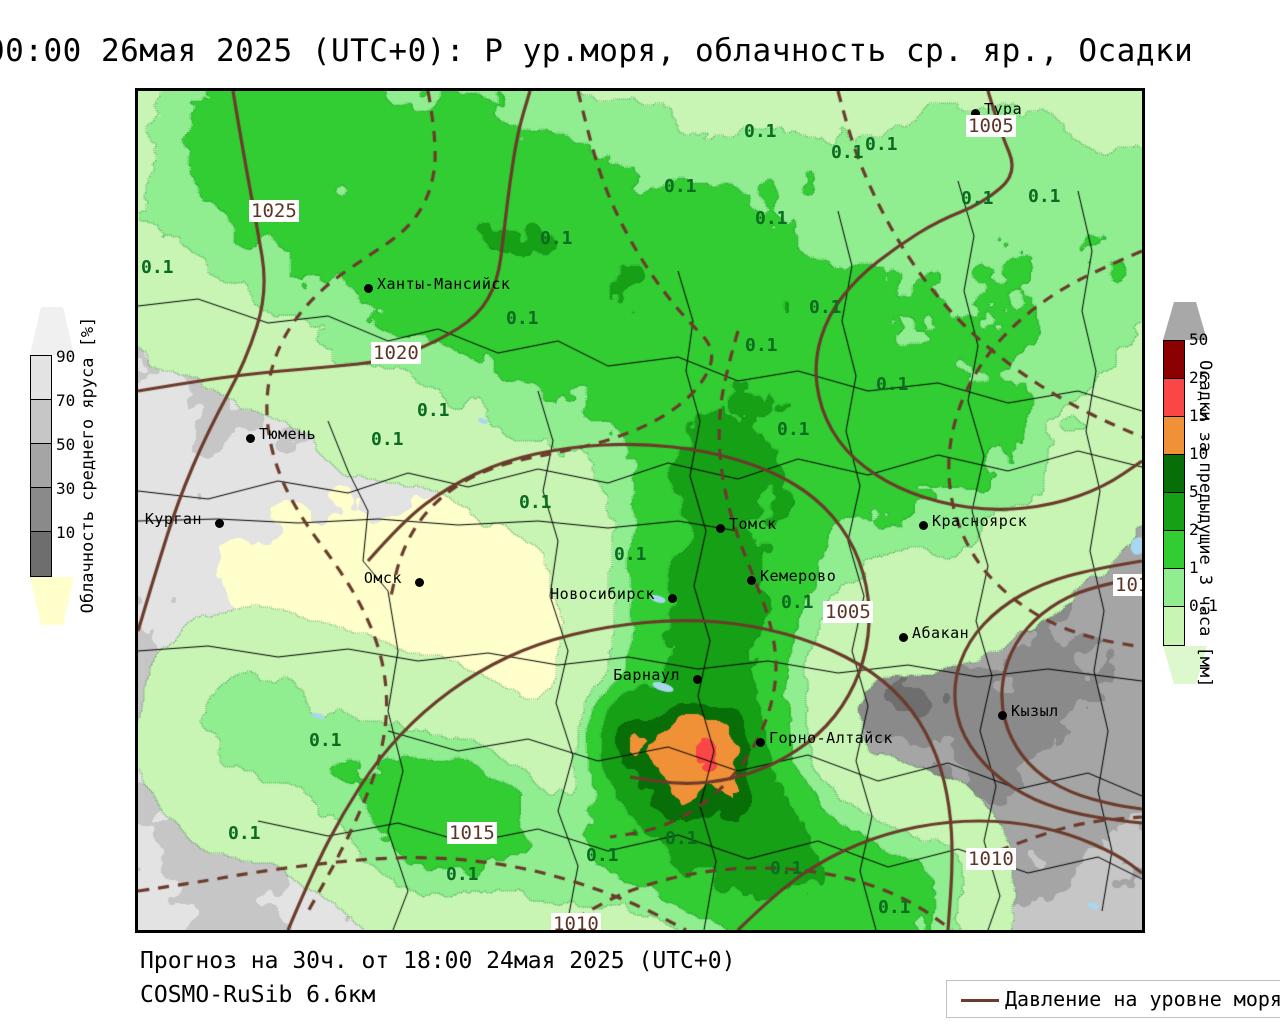 The height and width of the screenshot is (1024, 1280). I want to click on cloud-cover-legend: Облачность среднего яруса [%] 90 70 50 30 10, so click(80, 491).